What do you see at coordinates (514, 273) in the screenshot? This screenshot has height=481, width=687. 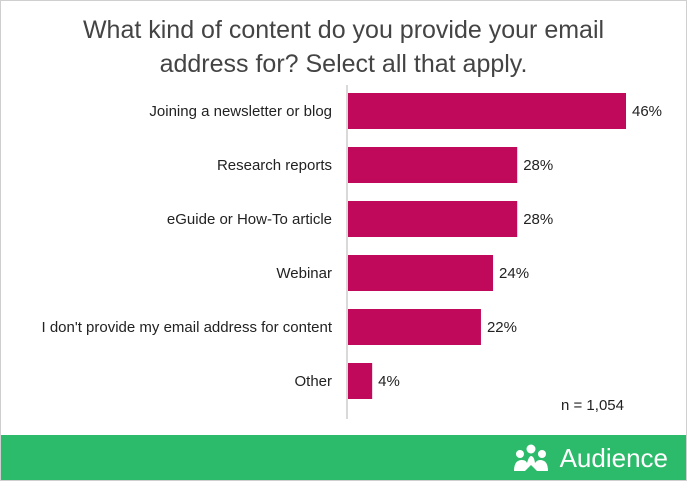 I see `bar-value-label: 24%` at bounding box center [514, 273].